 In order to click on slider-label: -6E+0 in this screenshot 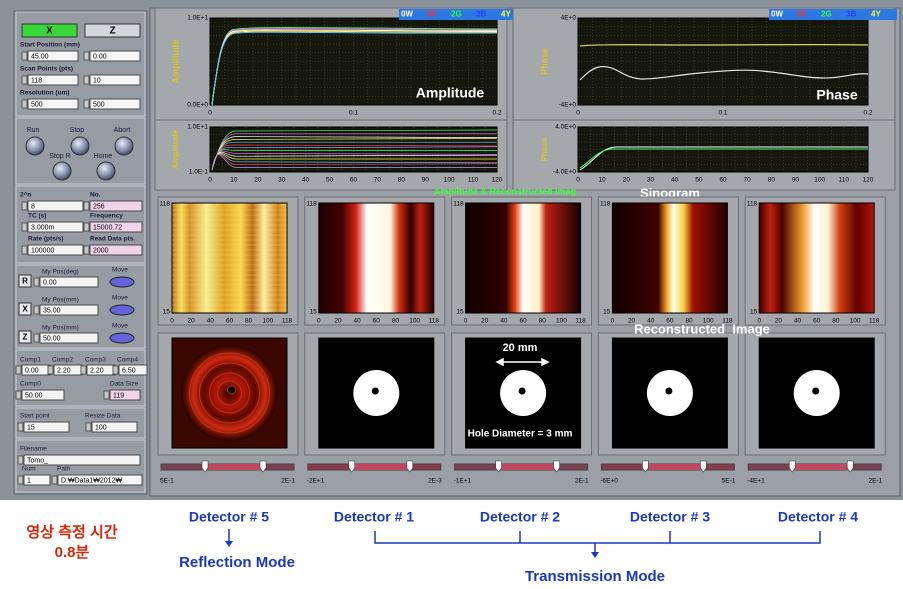, I will do `click(609, 481)`.